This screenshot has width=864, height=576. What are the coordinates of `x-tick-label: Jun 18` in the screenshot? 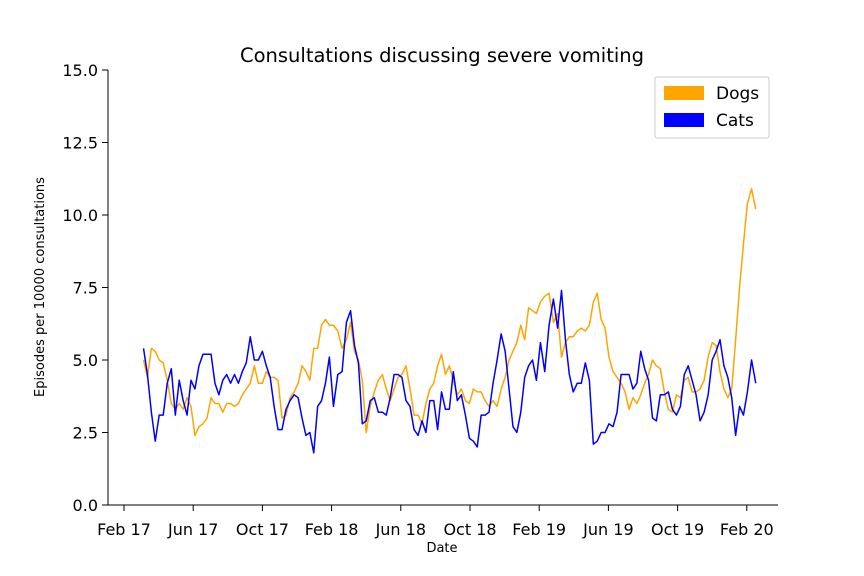 It's located at (400, 529).